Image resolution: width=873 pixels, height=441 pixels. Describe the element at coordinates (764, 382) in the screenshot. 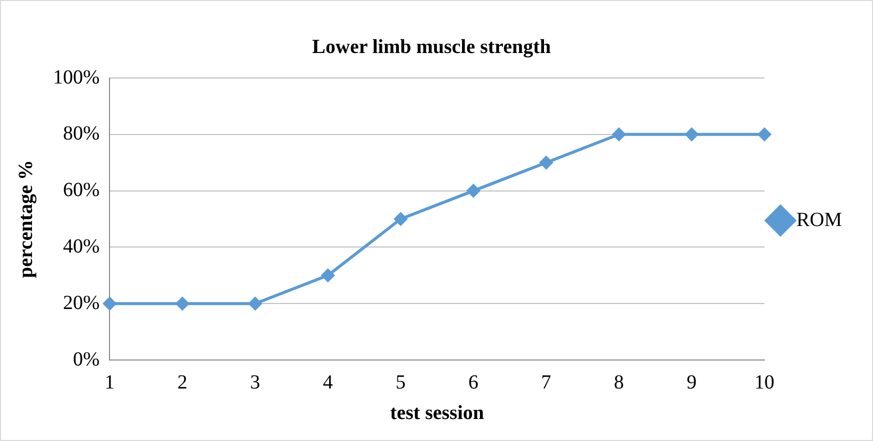

I see `x-tick-label: 10` at that location.